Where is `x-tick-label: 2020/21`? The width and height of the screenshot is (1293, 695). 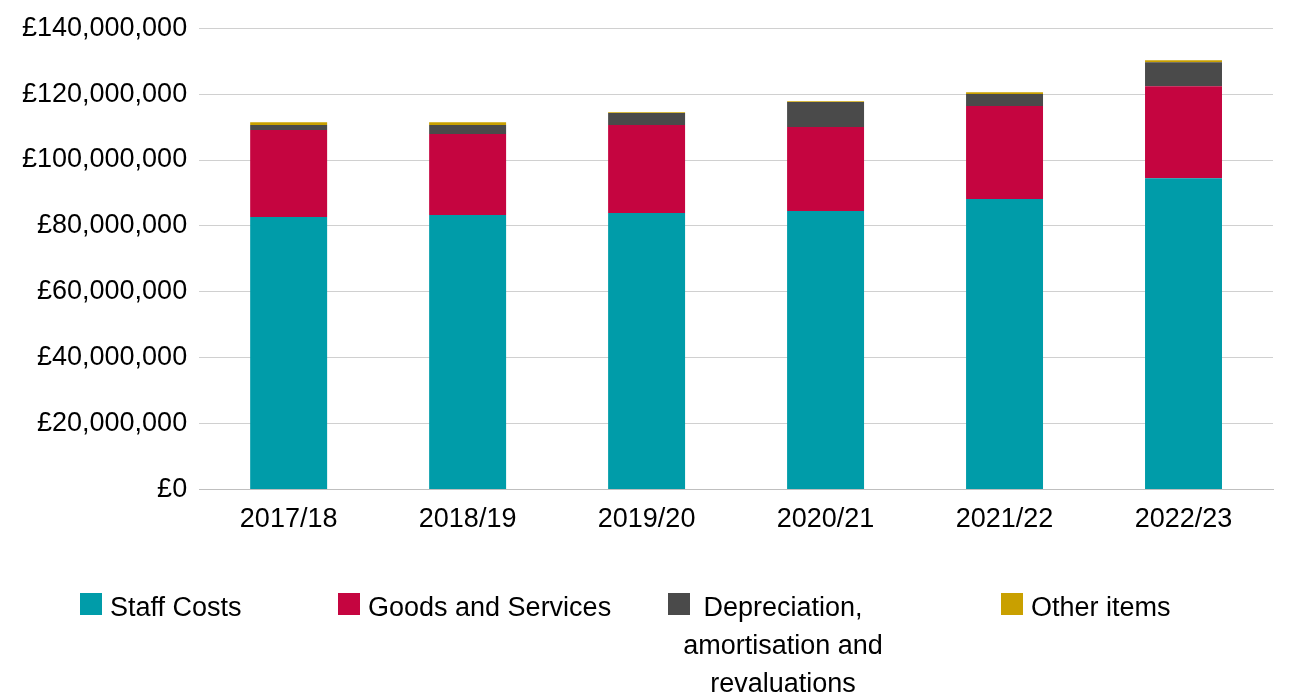
x-tick-label: 2020/21 is located at coordinates (825, 518).